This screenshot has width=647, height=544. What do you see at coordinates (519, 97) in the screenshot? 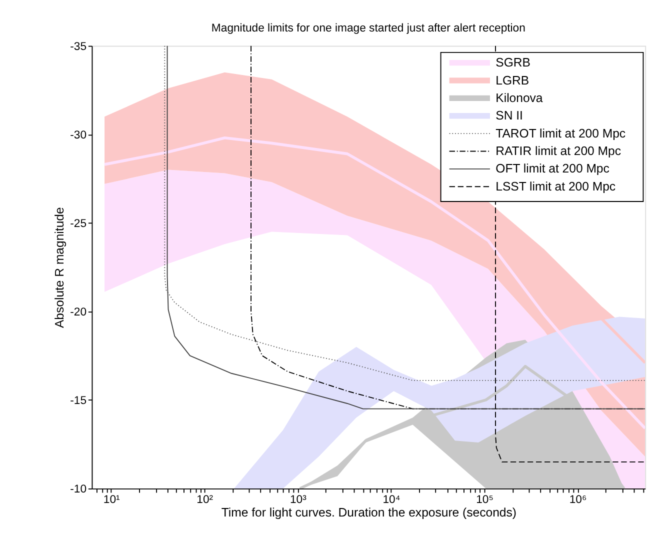
I see `legend-label: Kilonova` at bounding box center [519, 97].